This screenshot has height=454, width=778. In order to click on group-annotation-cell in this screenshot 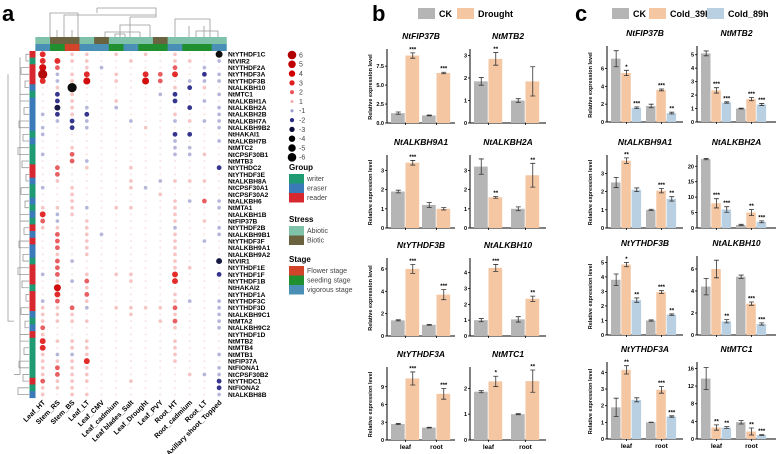, I will do `click(32, 108)`.